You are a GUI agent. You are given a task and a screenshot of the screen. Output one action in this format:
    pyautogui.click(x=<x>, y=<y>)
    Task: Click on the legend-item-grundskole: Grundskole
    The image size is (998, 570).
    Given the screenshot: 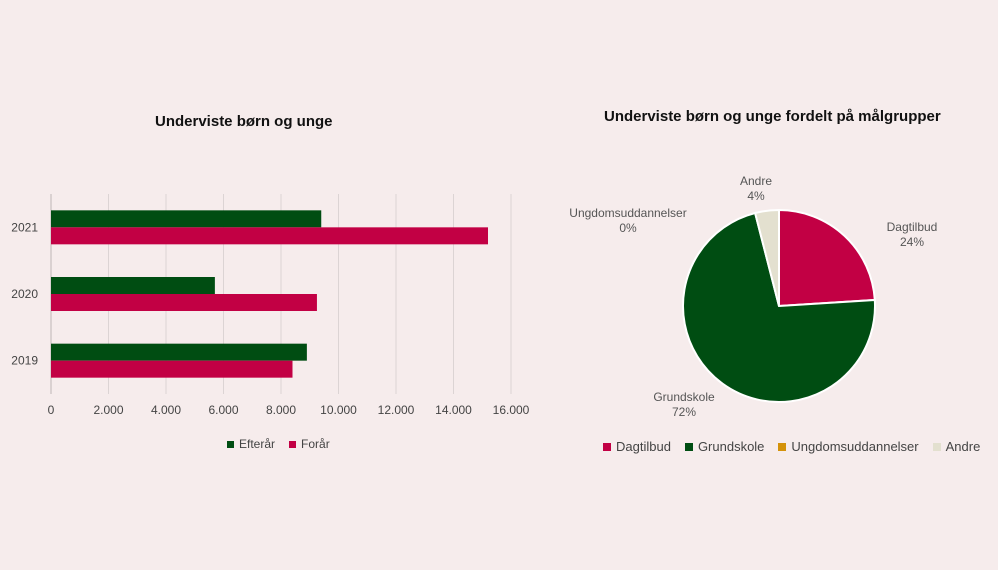 What is the action you would take?
    pyautogui.click(x=724, y=446)
    